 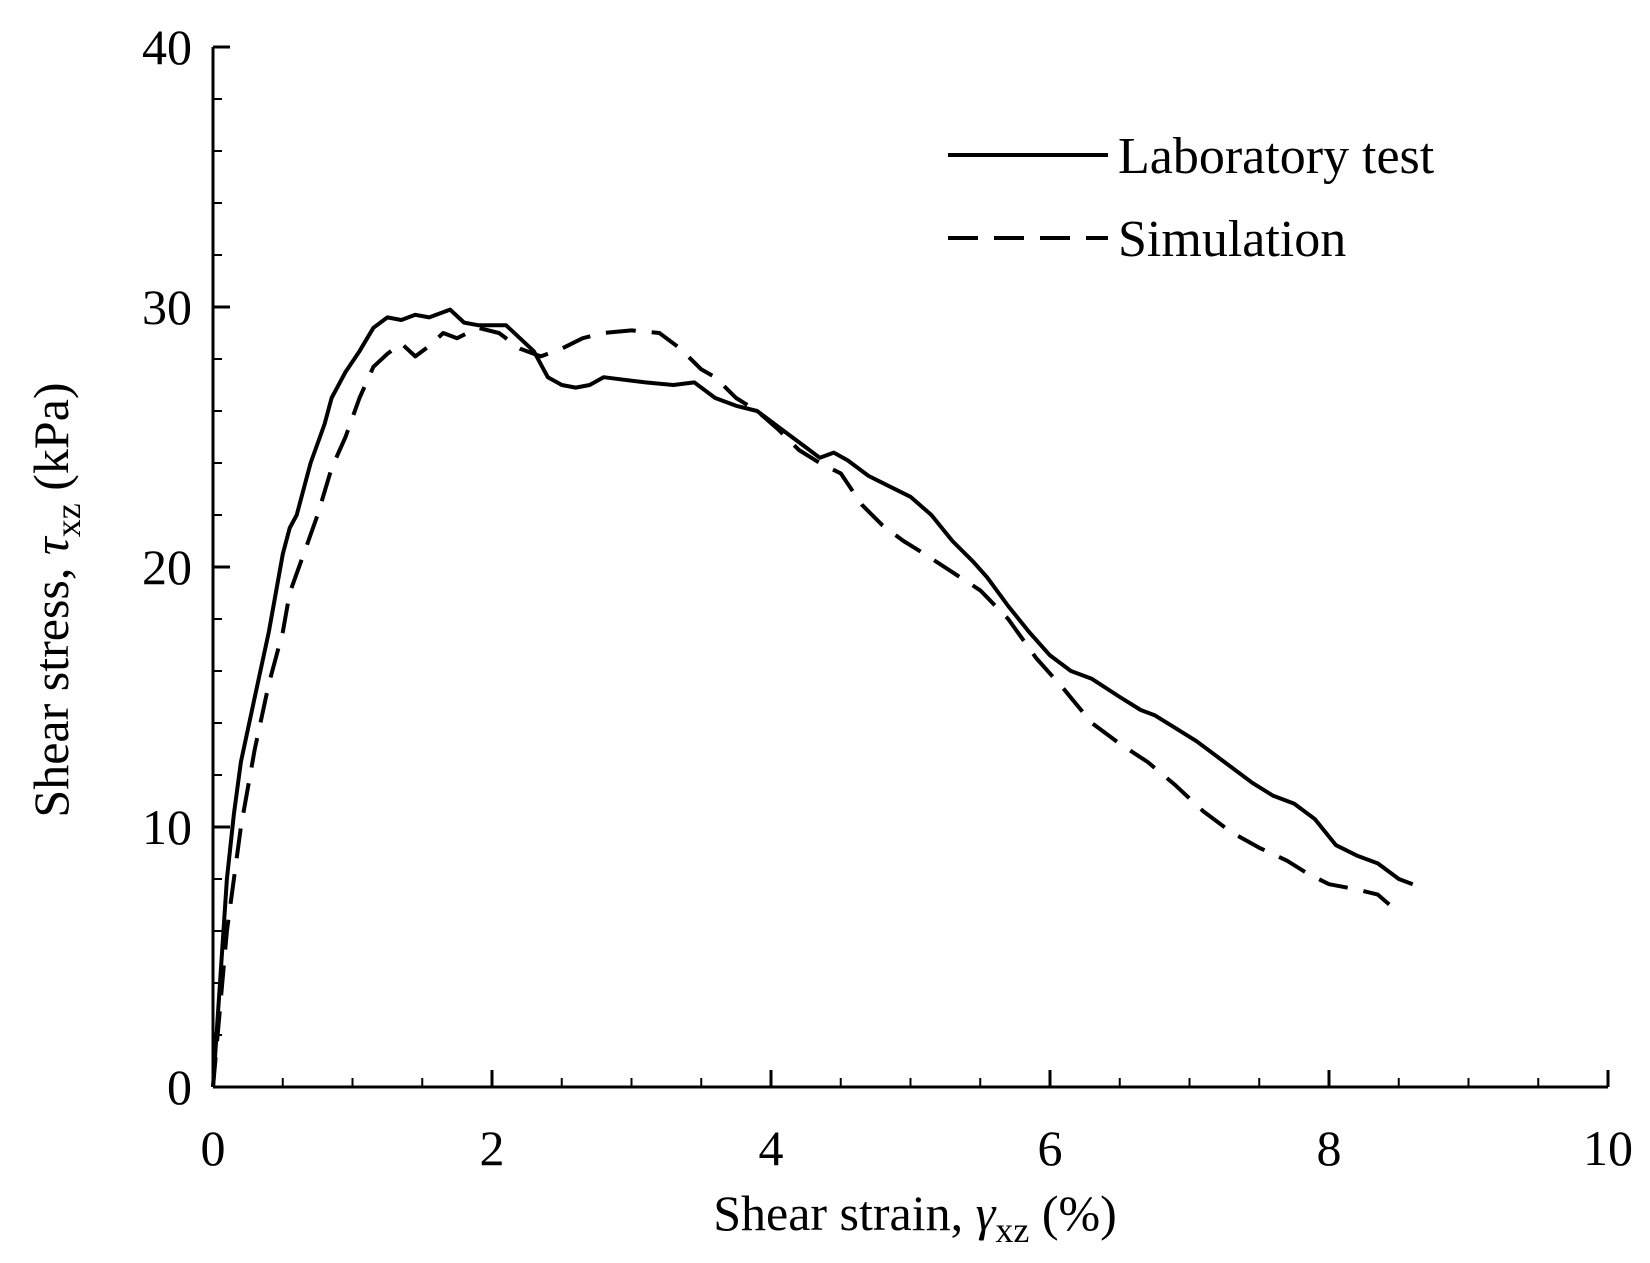 What do you see at coordinates (492, 1148) in the screenshot?
I see `x-tick-label: 2` at bounding box center [492, 1148].